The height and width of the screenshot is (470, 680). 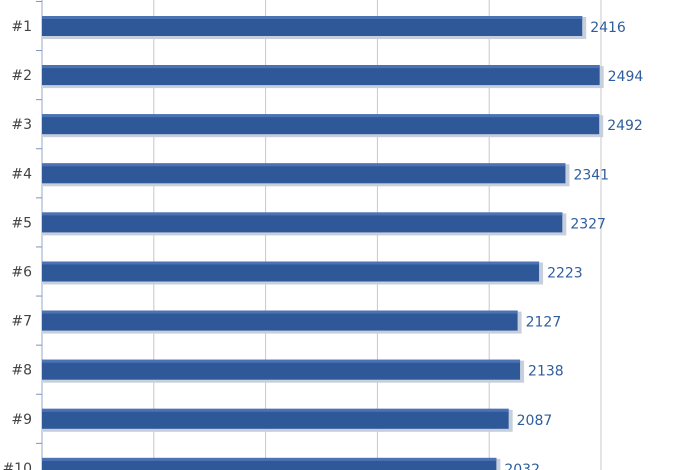 What do you see at coordinates (591, 175) in the screenshot?
I see `value-label: 2341` at bounding box center [591, 175].